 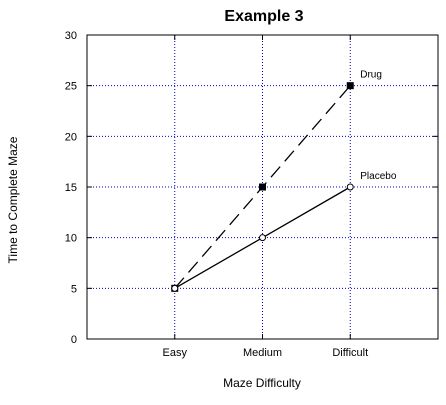 What do you see at coordinates (74, 340) in the screenshot?
I see `y-tick-label: 0` at bounding box center [74, 340].